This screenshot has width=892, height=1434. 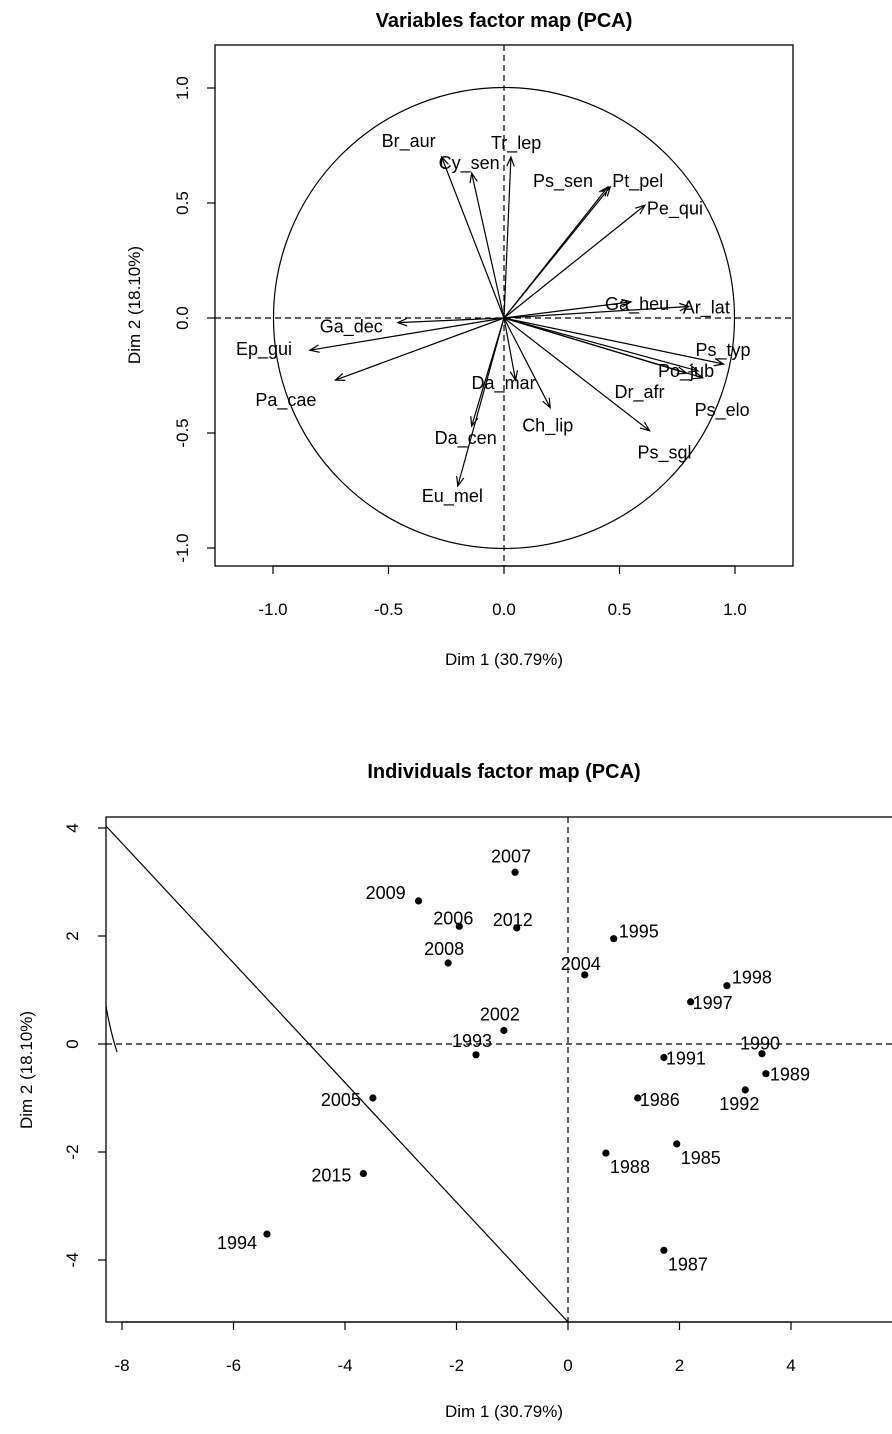 What do you see at coordinates (606, 1153) in the screenshot?
I see `point-1988` at bounding box center [606, 1153].